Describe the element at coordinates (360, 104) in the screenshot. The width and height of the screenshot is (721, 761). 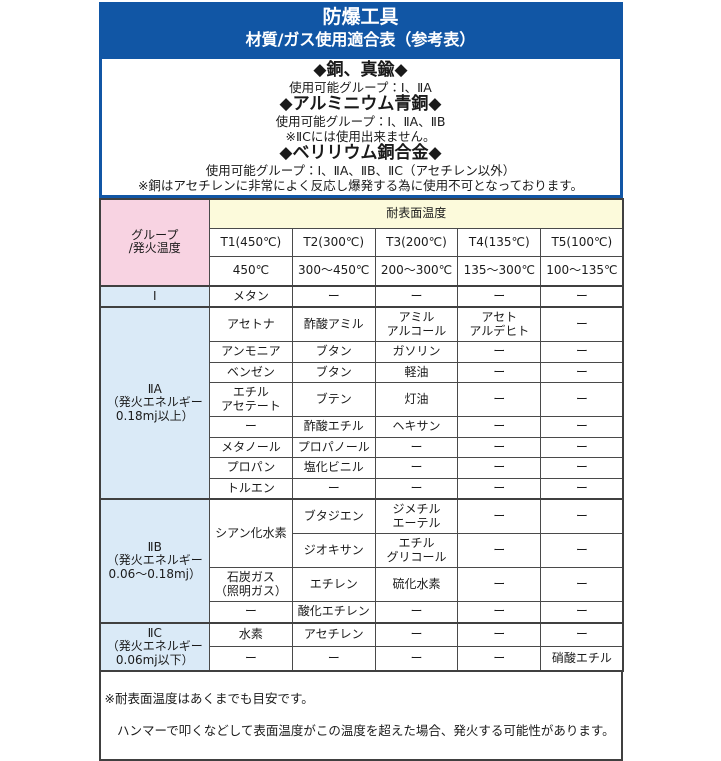
I see `material-heading-aluminum-bronze: ◆アルミニウム青銅◆` at that location.